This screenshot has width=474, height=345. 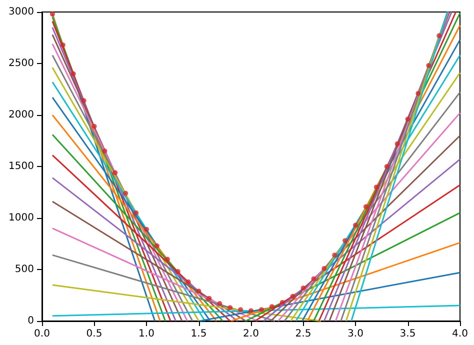 I want to click on y-tick-label: 0, so click(x=31, y=321).